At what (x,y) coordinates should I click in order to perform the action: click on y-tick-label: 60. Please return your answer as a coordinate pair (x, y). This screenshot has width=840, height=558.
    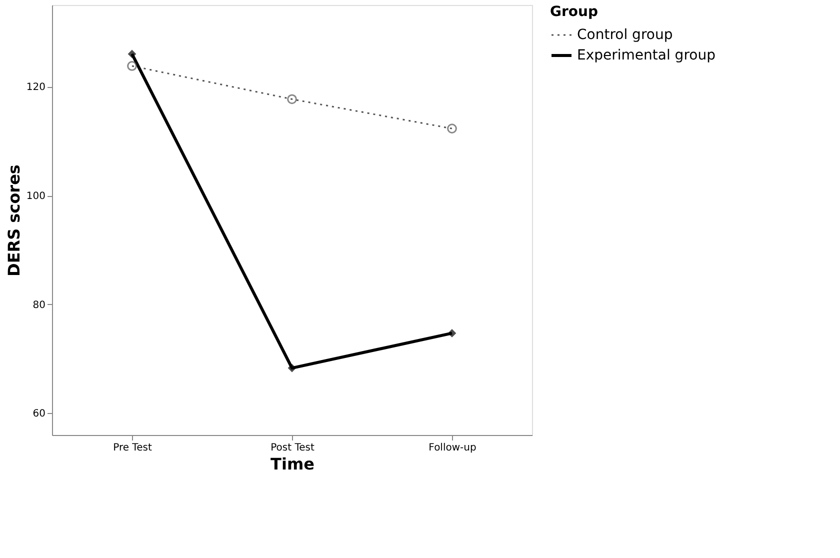
    Looking at the image, I should click on (39, 414).